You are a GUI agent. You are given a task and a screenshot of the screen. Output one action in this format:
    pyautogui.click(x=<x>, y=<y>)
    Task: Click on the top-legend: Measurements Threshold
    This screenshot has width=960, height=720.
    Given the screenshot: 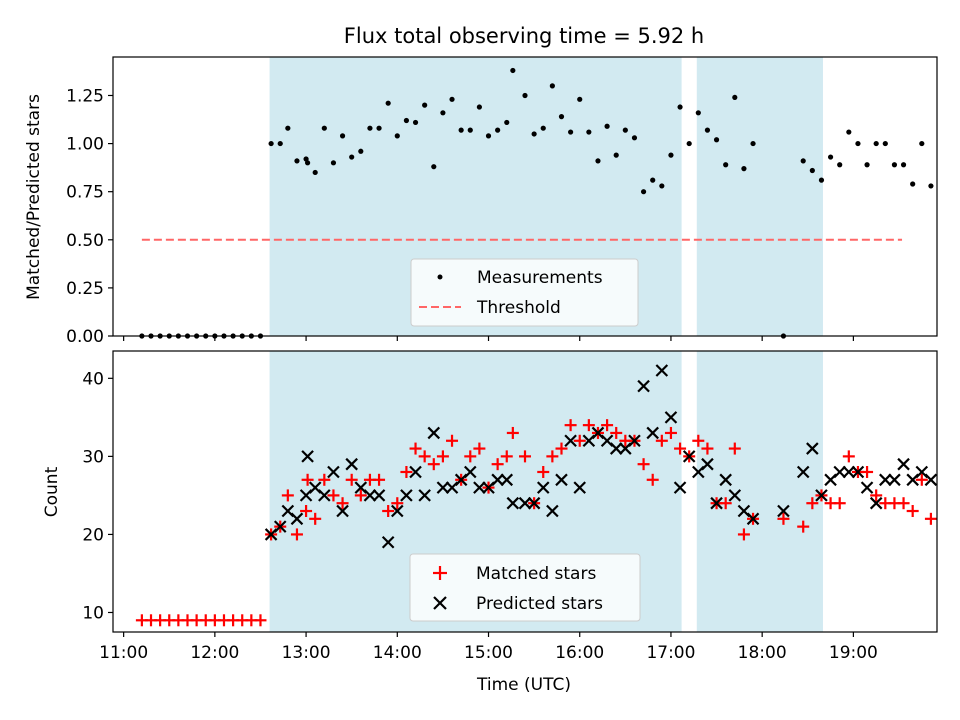 What is the action you would take?
    pyautogui.click(x=524, y=292)
    